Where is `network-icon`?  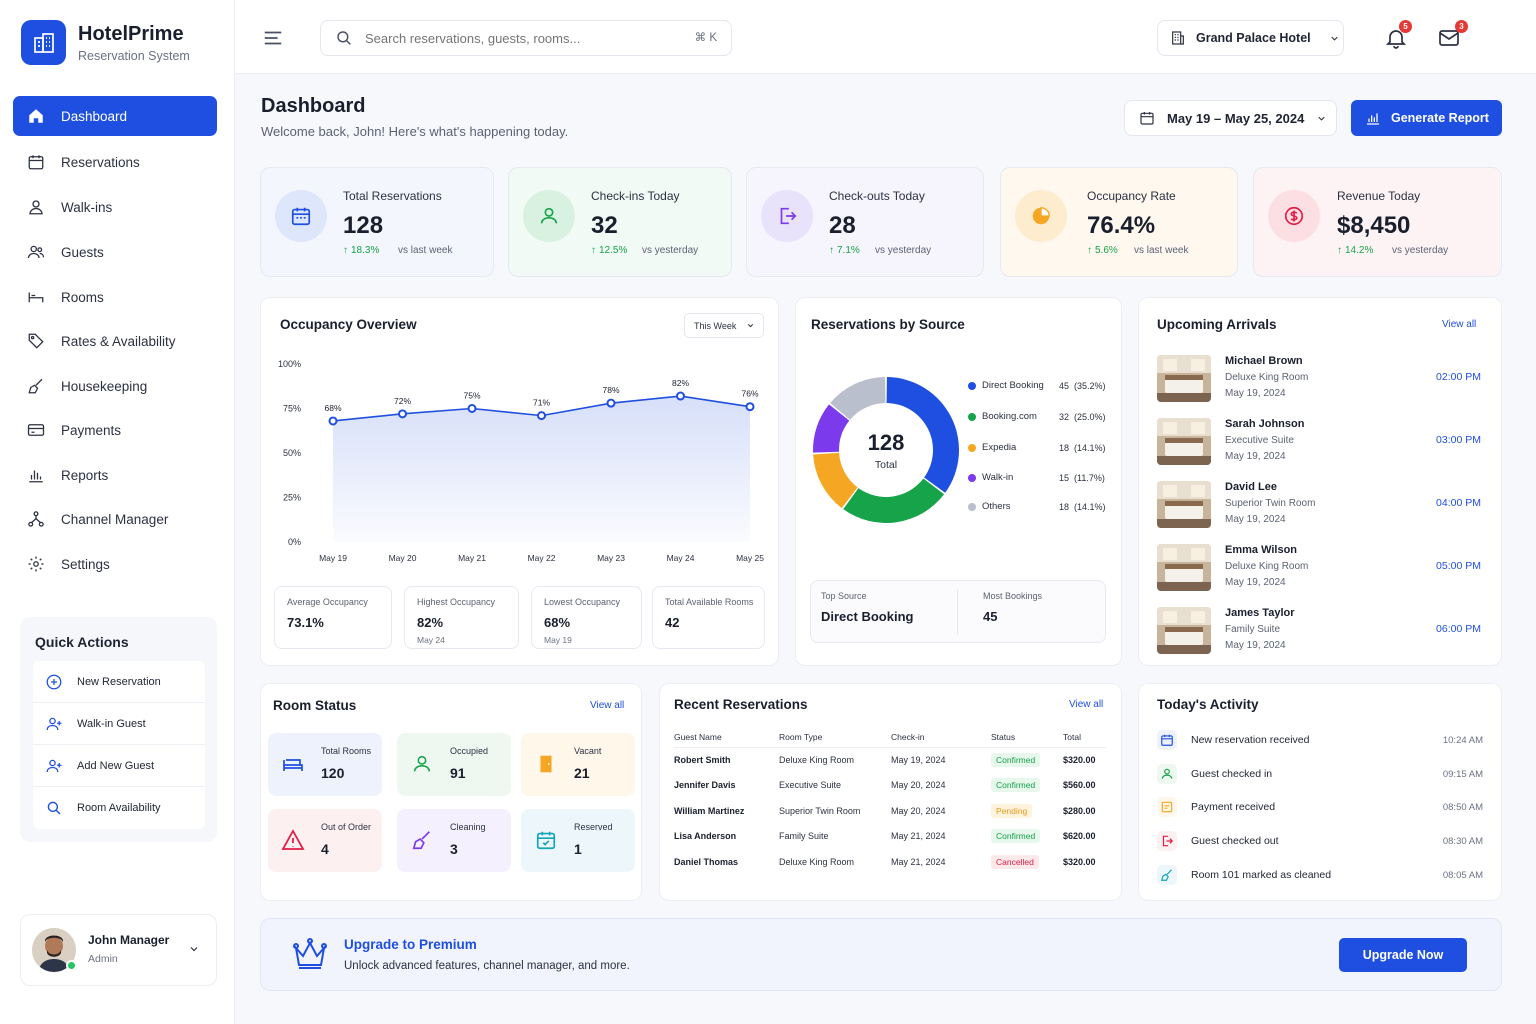 network-icon is located at coordinates (36, 519).